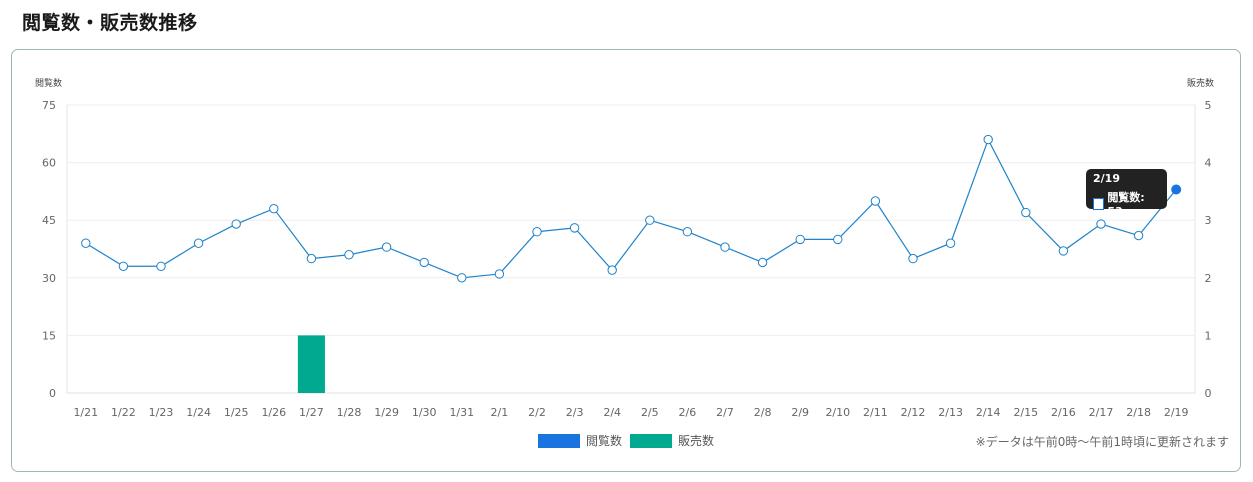 The image size is (1253, 482). What do you see at coordinates (1101, 412) in the screenshot?
I see `x-tick-label: 2/17` at bounding box center [1101, 412].